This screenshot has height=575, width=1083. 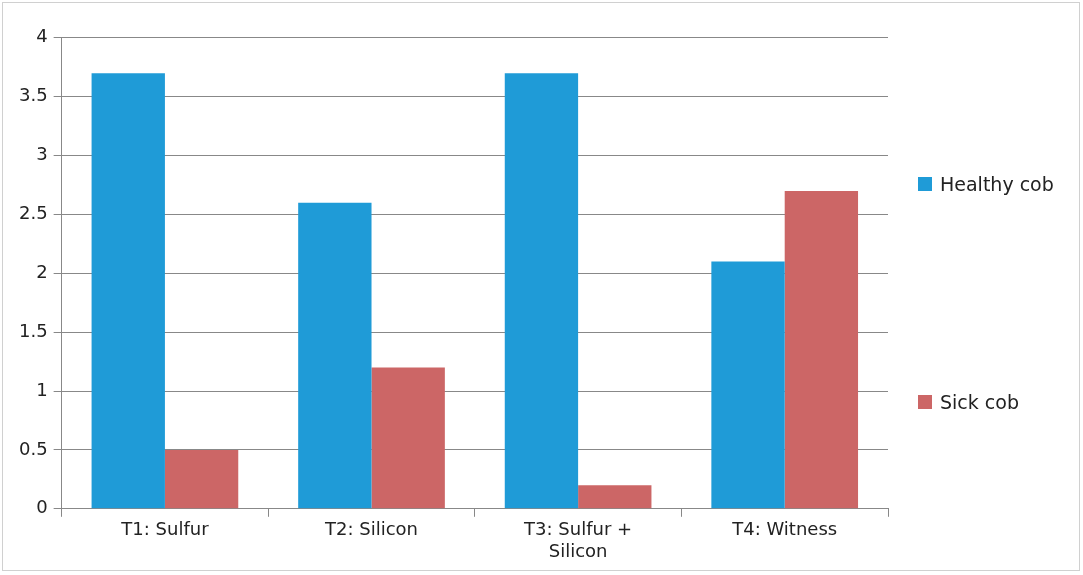 I want to click on legend-label: Sick cob, so click(x=979, y=402).